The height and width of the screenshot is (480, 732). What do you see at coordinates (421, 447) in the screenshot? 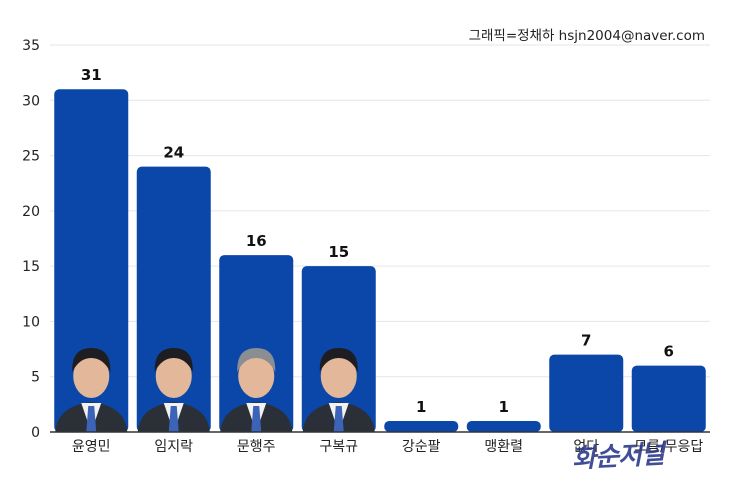
I see `x-tick-label: 강순팔` at bounding box center [421, 447].